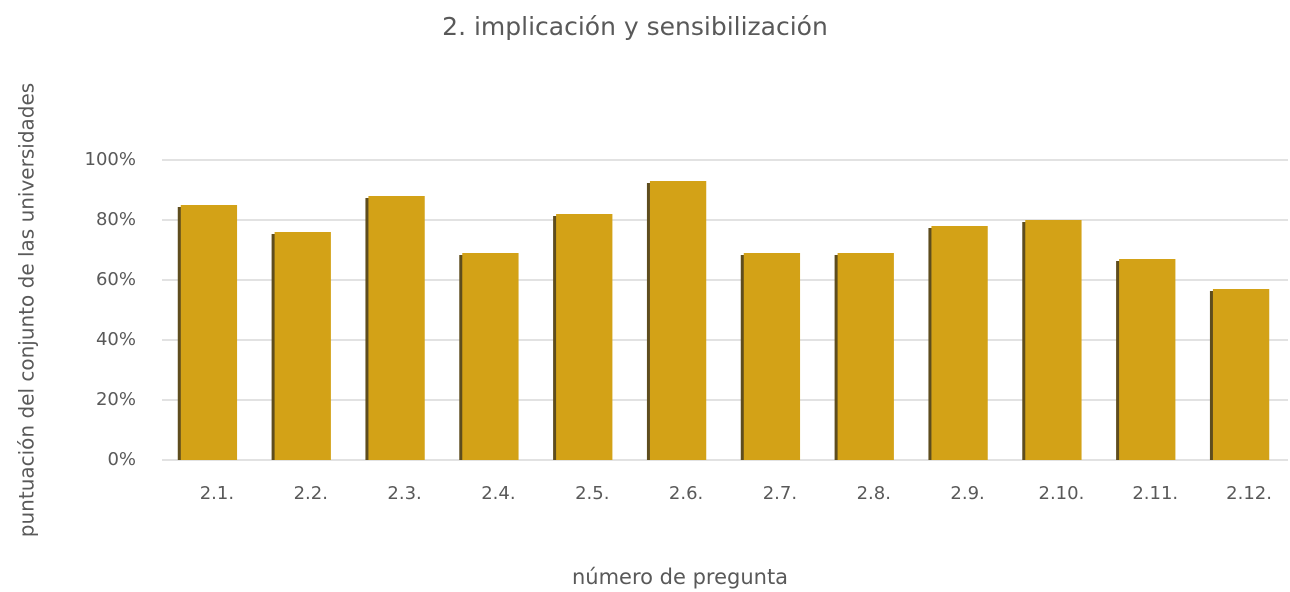 This screenshot has width=1290, height=592. What do you see at coordinates (1155, 493) in the screenshot?
I see `x-tick-label: 2.11.` at bounding box center [1155, 493].